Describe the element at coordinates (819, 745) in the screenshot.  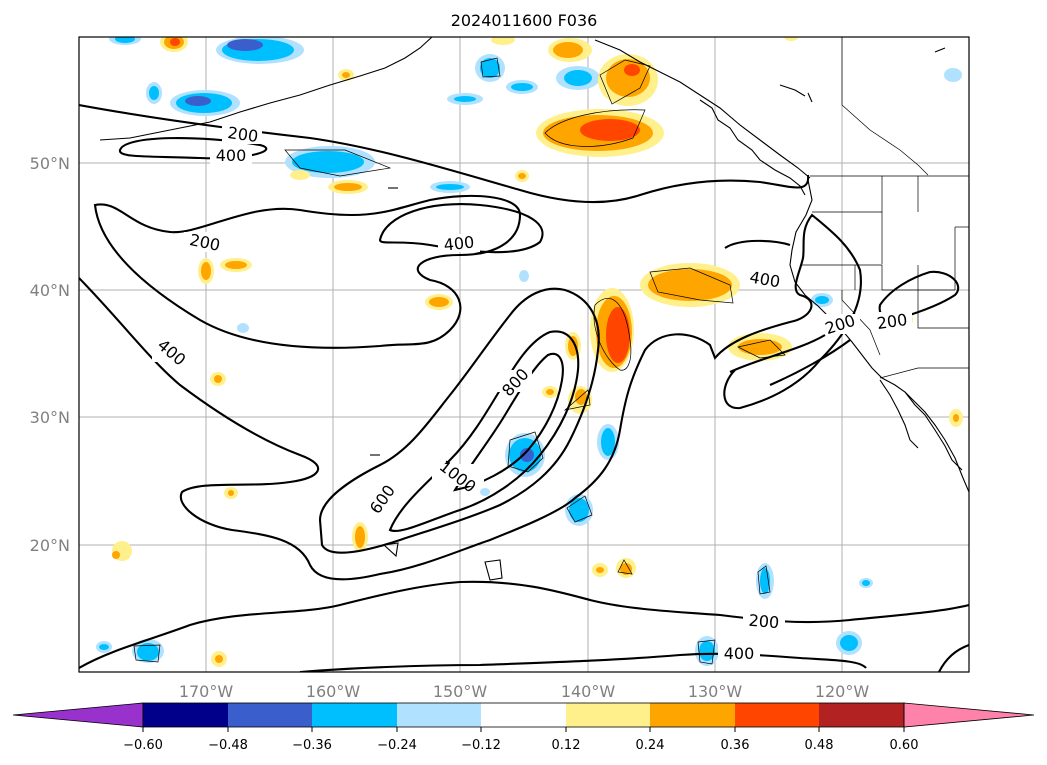
I see `colorbar-tick-label: 0.48` at that location.